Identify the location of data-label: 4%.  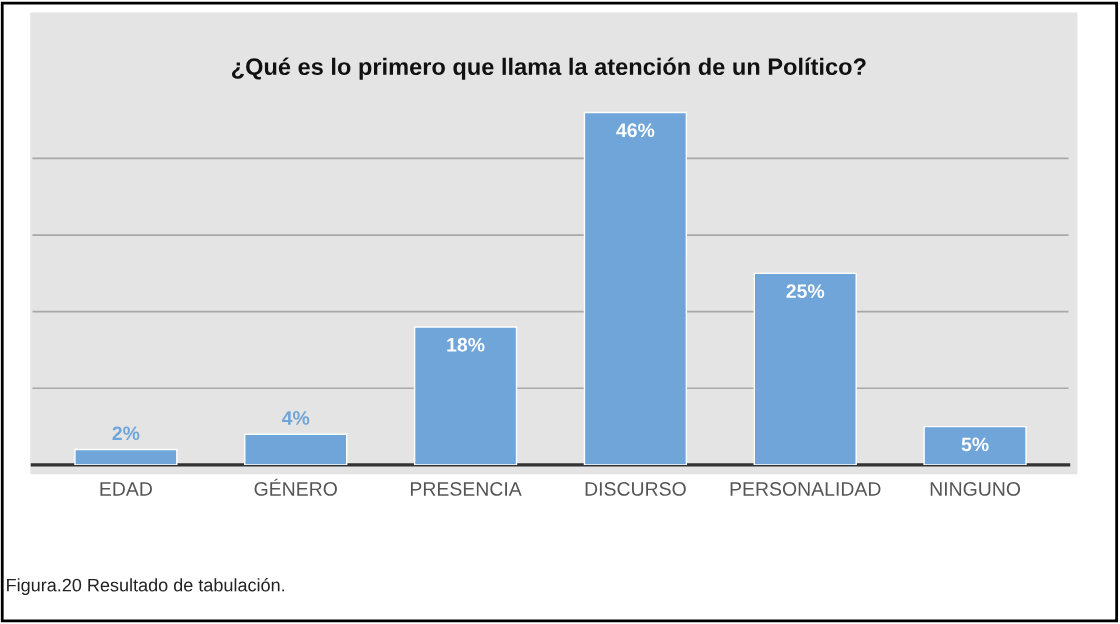
(295, 418).